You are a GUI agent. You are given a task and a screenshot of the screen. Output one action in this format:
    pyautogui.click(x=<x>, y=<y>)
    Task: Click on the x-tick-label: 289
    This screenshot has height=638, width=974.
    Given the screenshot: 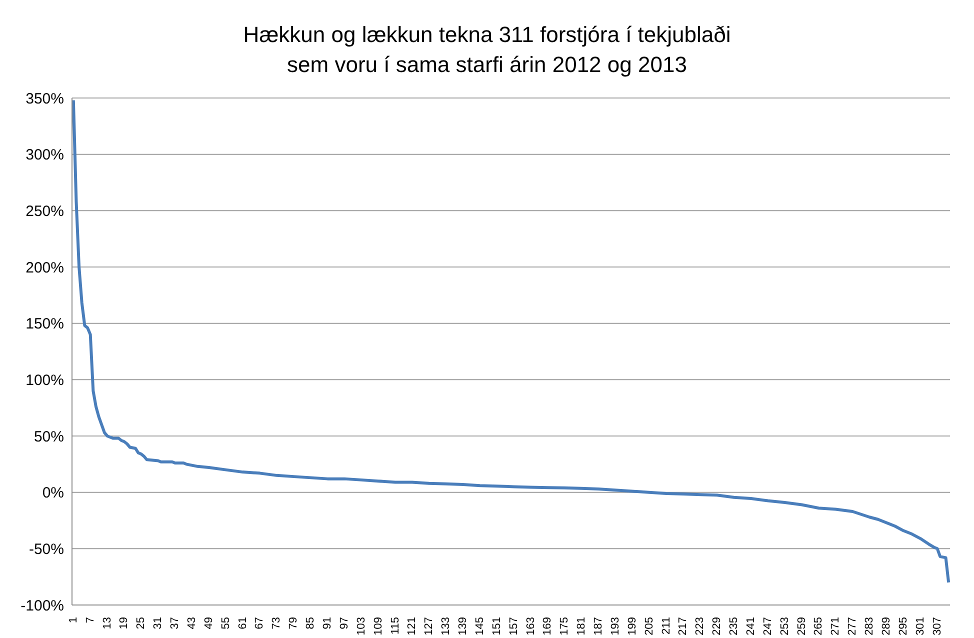 What is the action you would take?
    pyautogui.click(x=886, y=626)
    